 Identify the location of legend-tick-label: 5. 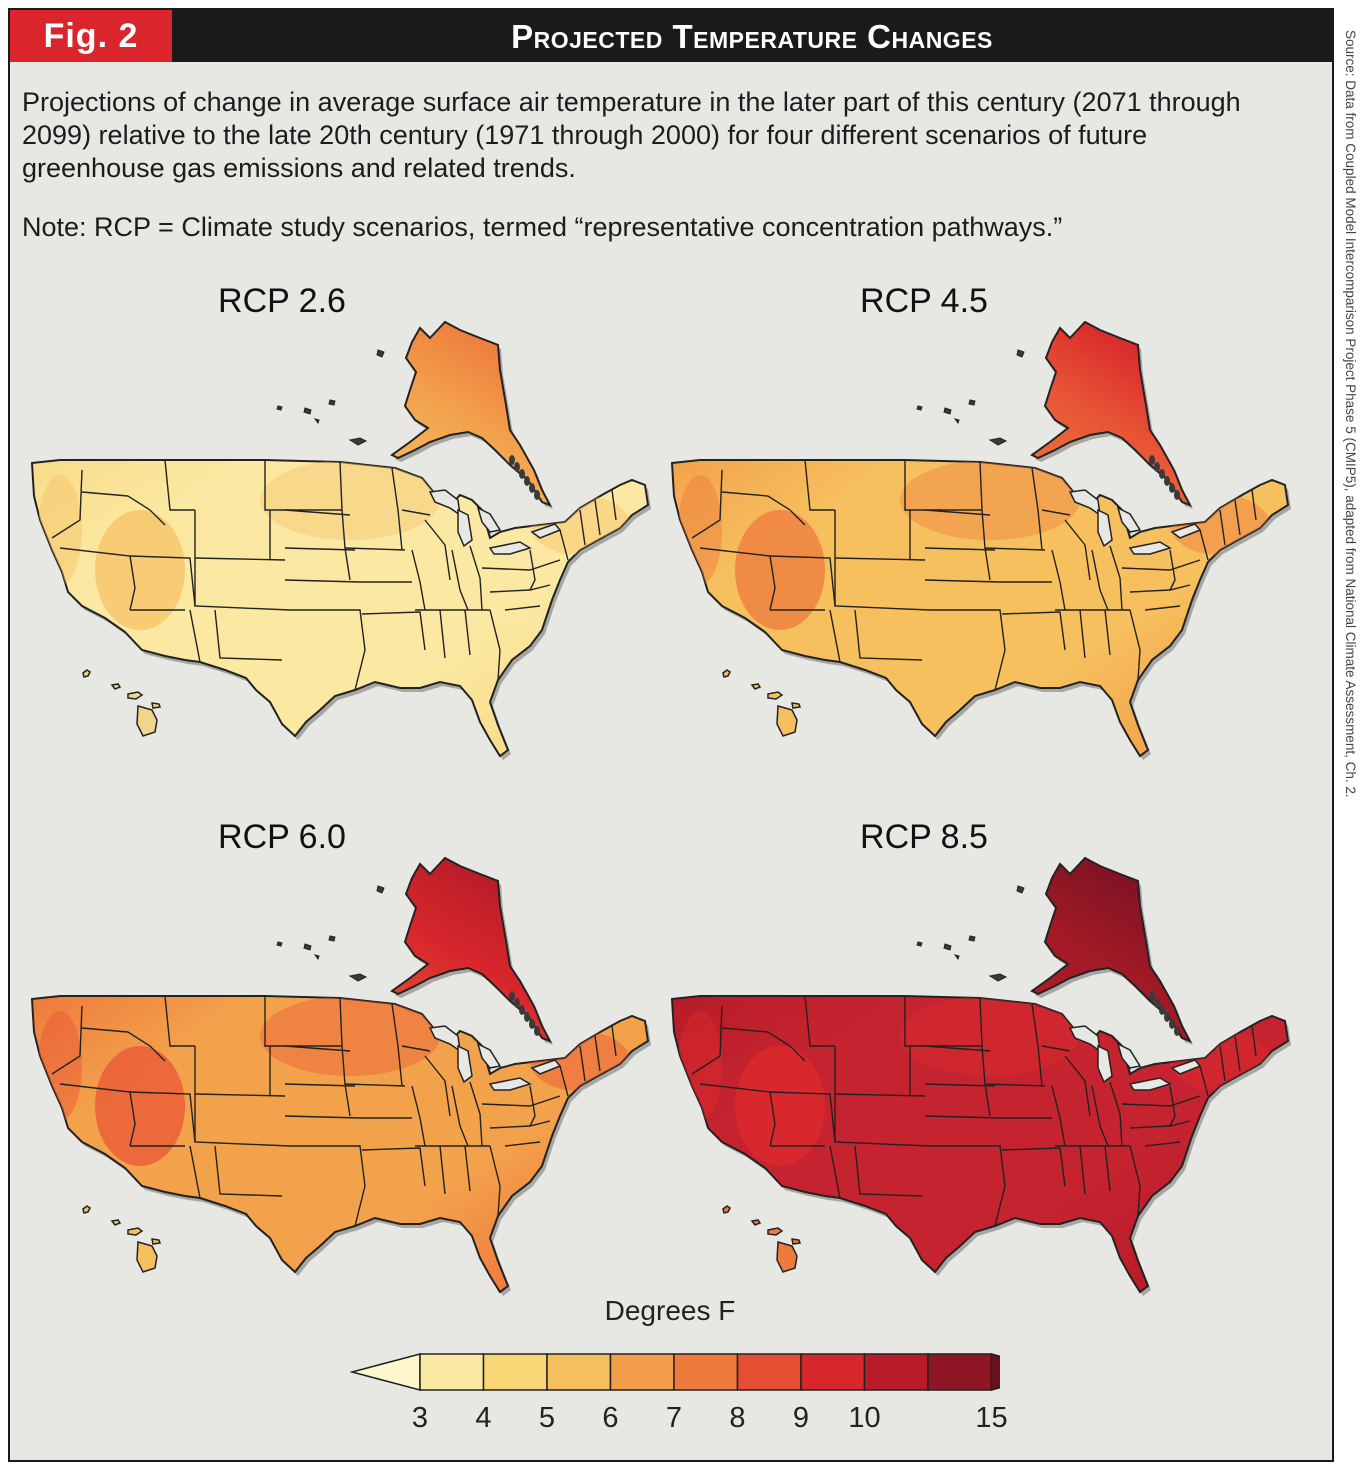
(547, 1418).